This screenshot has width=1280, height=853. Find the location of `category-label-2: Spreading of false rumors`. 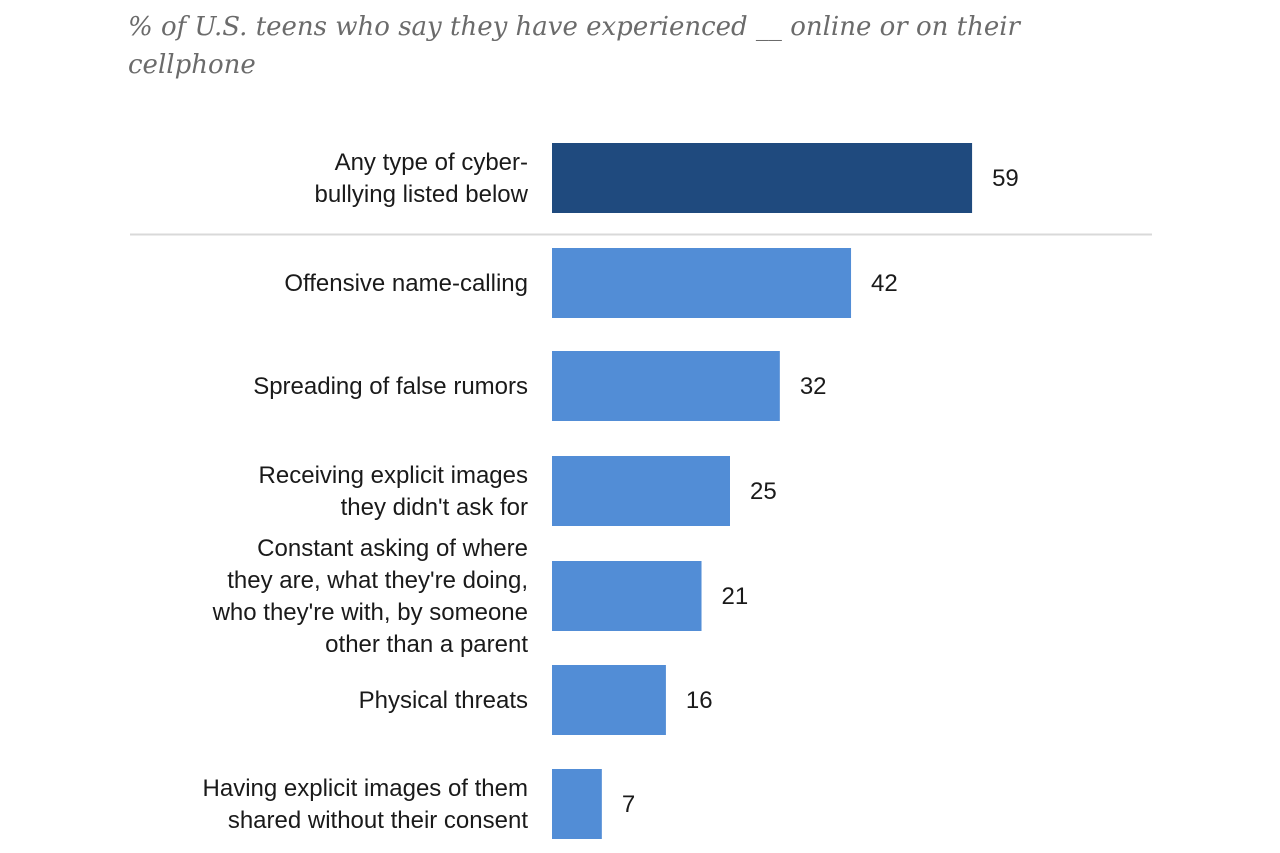

category-label-2: Spreading of false rumors is located at coordinates (390, 386).